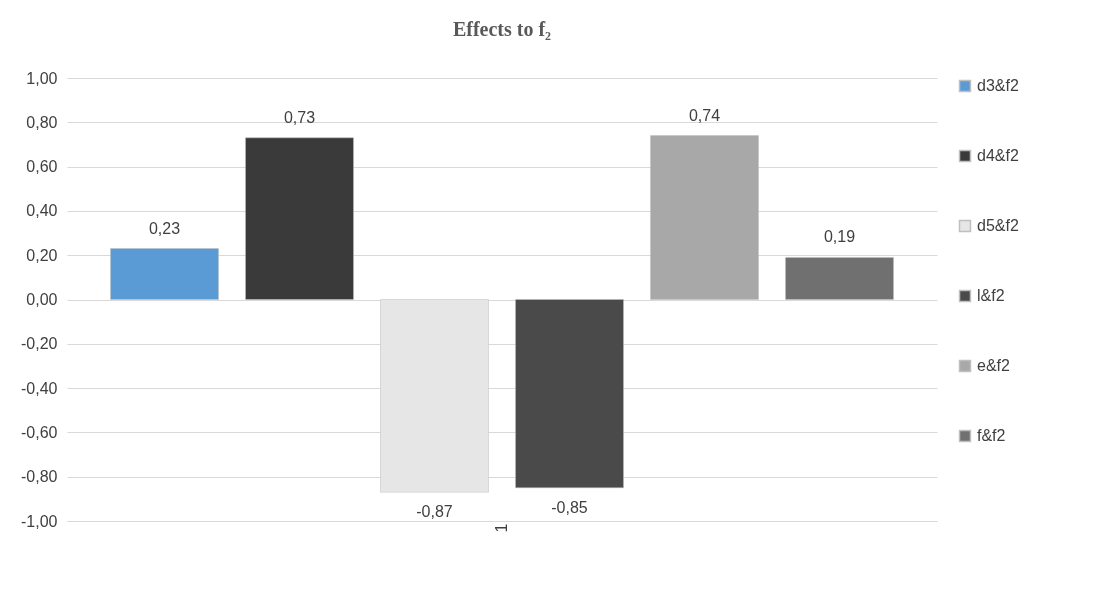 The height and width of the screenshot is (616, 1118). I want to click on y-tick-label: -1,00, so click(39, 521).